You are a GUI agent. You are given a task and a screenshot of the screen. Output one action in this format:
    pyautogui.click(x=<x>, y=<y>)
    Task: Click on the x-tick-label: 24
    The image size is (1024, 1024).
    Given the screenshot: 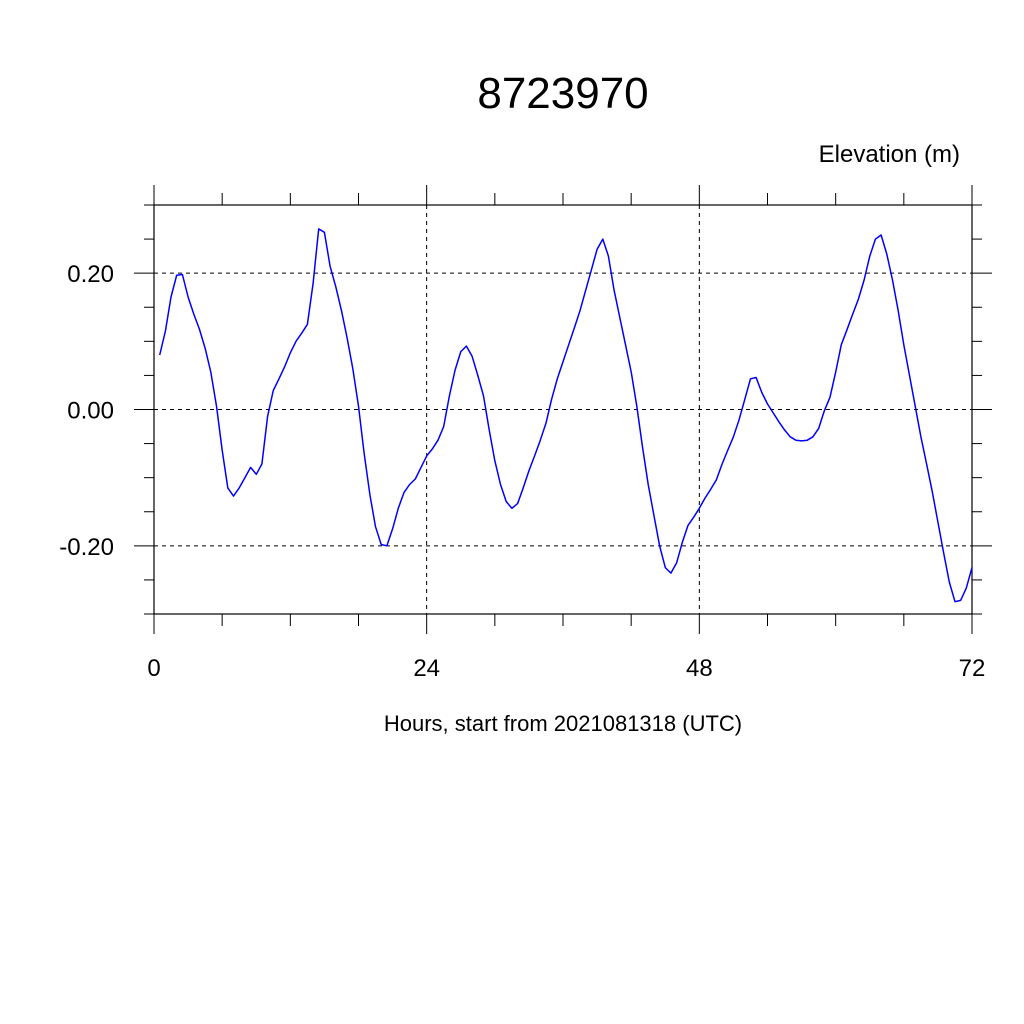 What is the action you would take?
    pyautogui.click(x=426, y=668)
    